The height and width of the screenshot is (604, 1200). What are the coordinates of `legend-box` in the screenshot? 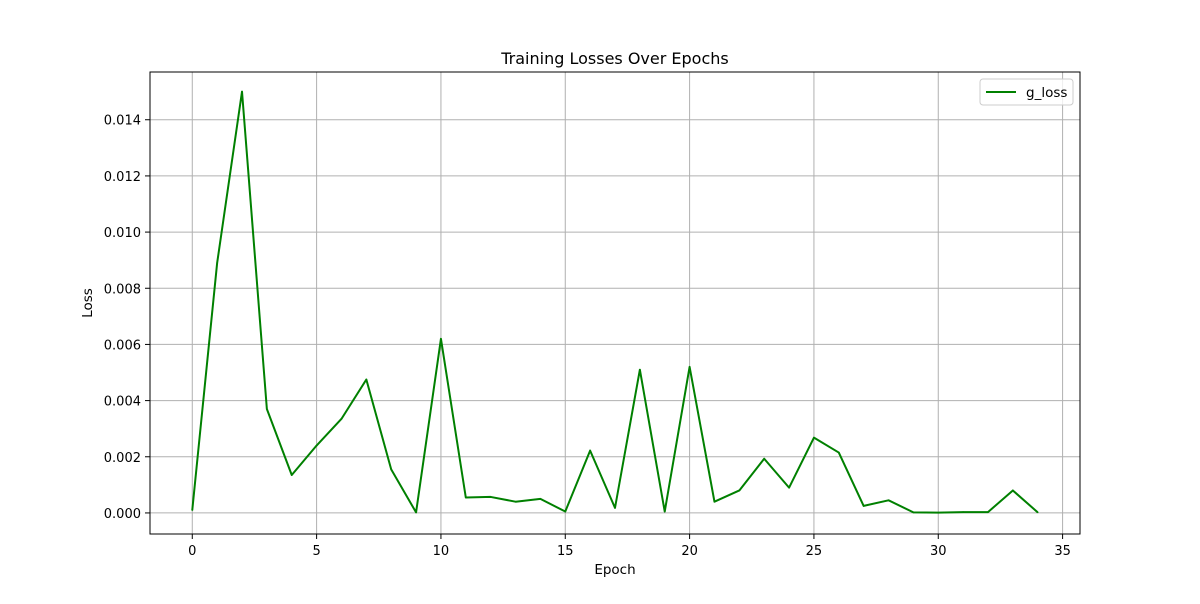 It's located at (1026, 92).